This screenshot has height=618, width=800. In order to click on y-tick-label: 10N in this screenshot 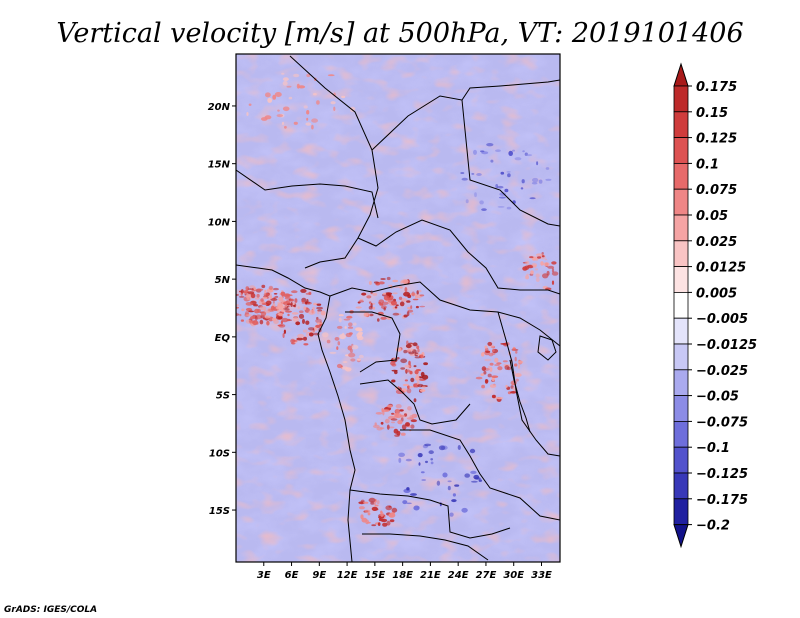, I will do `click(219, 222)`.